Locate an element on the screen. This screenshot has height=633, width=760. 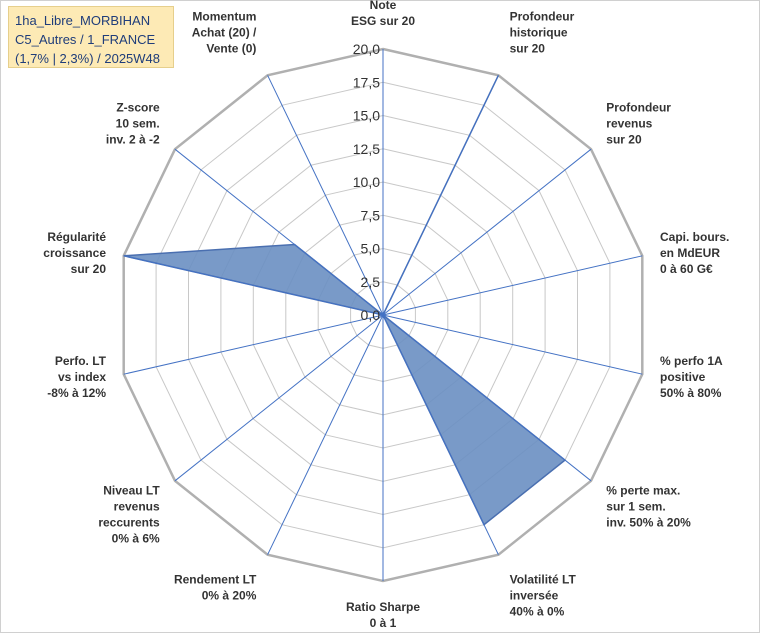
tick-label: 12,5 is located at coordinates (366, 149).